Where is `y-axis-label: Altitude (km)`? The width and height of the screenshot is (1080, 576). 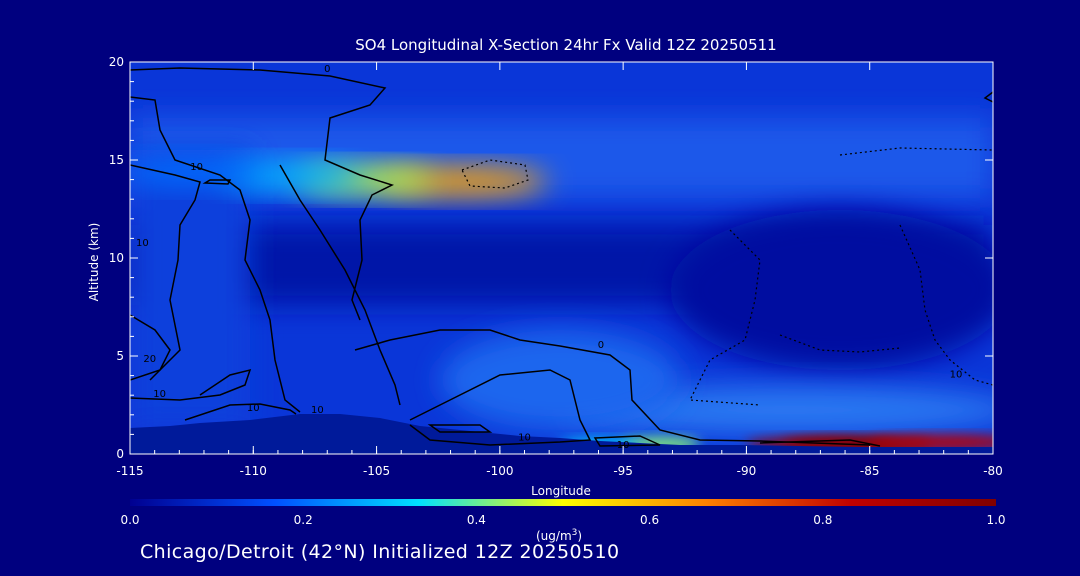 y-axis-label: Altitude (km) is located at coordinates (94, 262).